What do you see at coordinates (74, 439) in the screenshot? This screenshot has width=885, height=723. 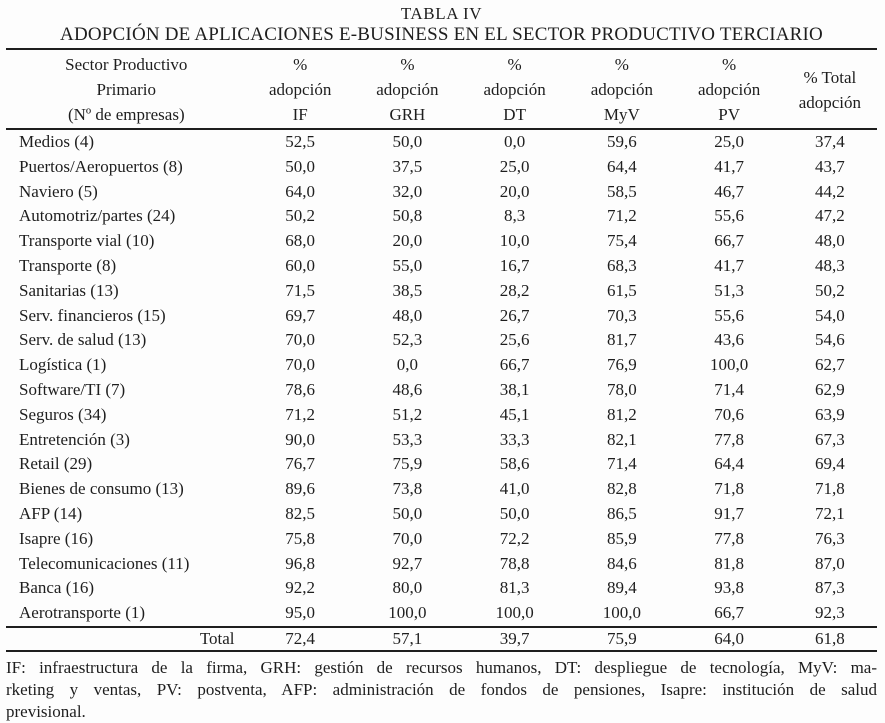 I see `sector-cell: Entretención (3)` at bounding box center [74, 439].